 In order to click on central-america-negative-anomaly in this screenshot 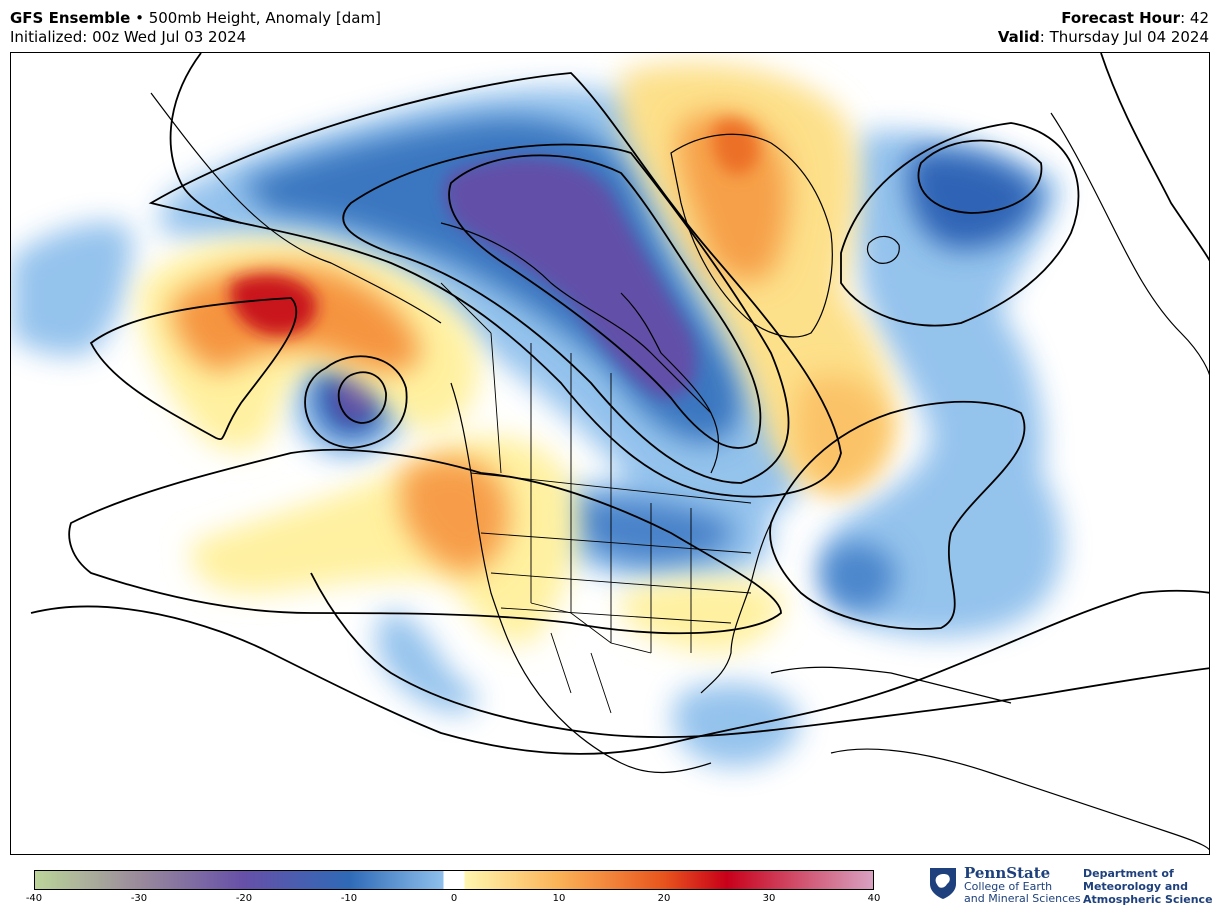, I will do `click(736, 725)`.